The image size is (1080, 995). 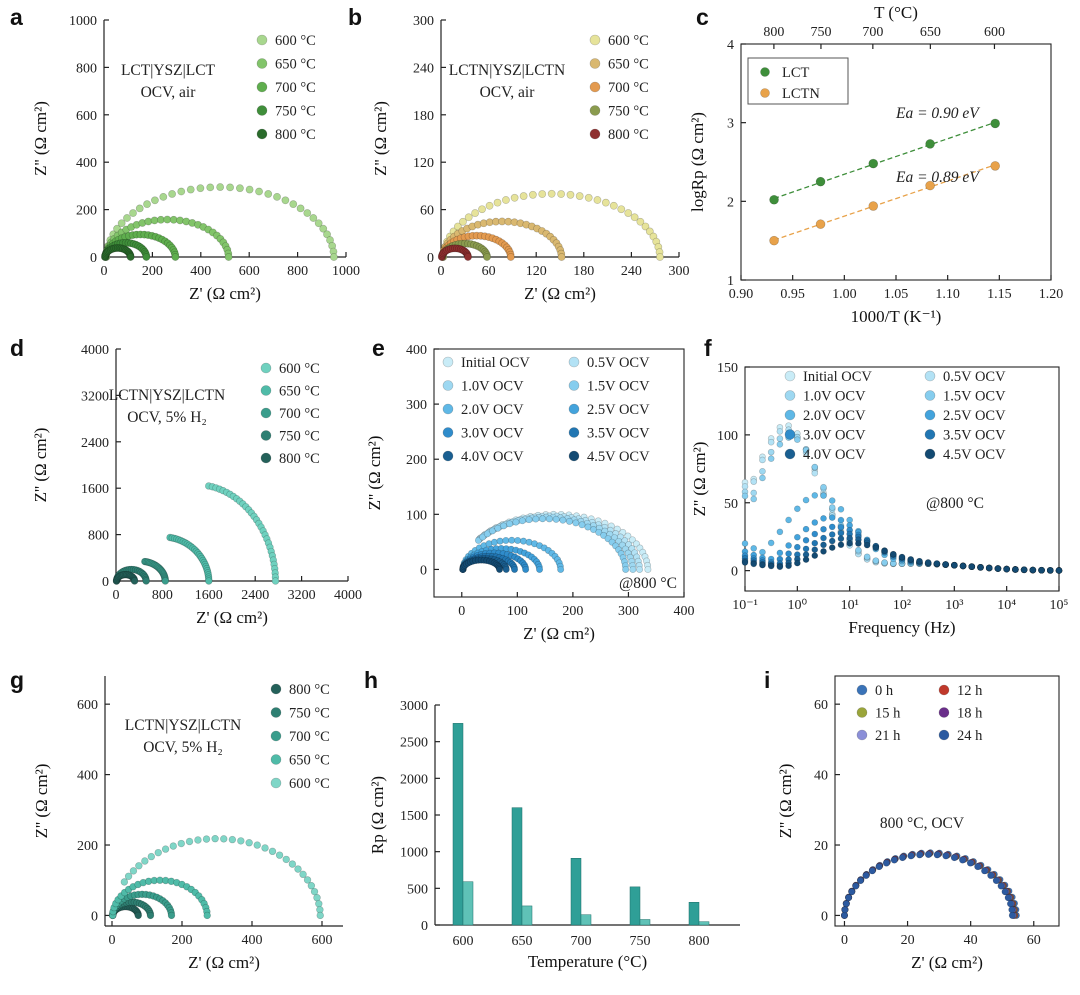 What do you see at coordinates (416, 350) in the screenshot?
I see `y-tick-label: 400` at bounding box center [416, 350].